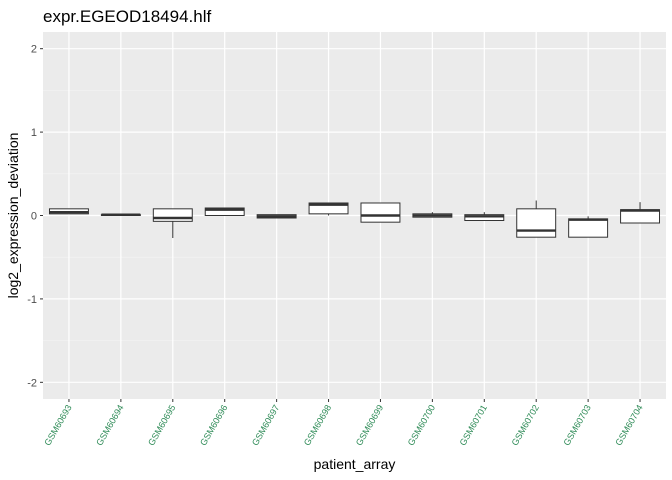  Describe the element at coordinates (120, 214) in the screenshot. I see `box-GSM60694` at that location.